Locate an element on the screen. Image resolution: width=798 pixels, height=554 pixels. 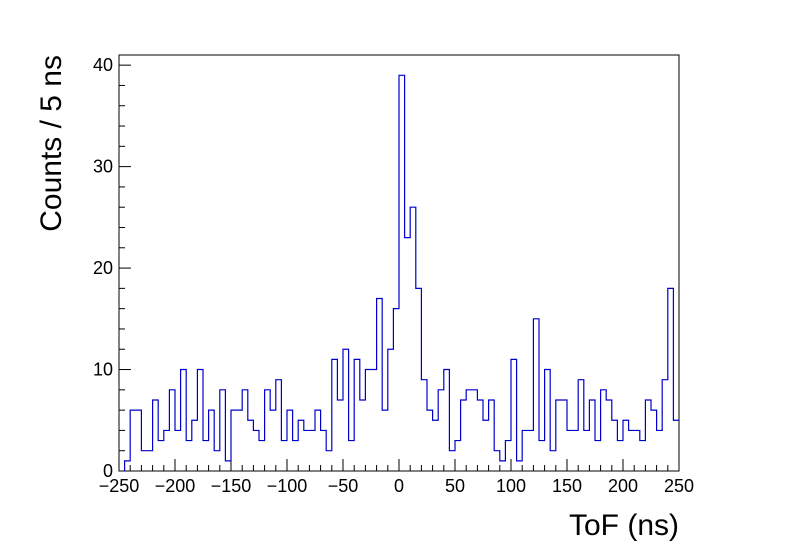
x-tick-label: 150 is located at coordinates (567, 486).